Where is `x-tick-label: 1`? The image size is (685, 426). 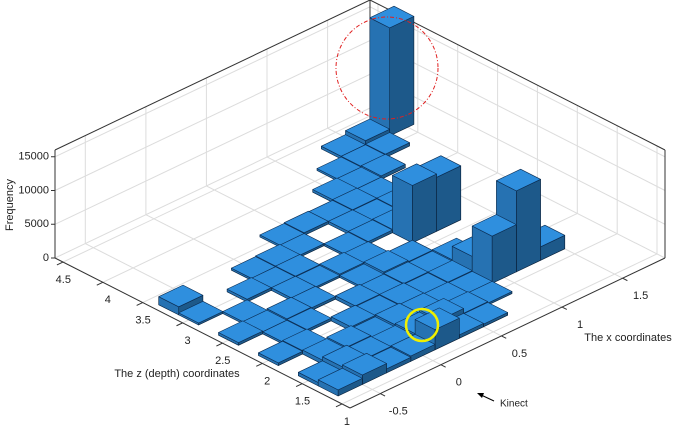 x-tick-label: 1 is located at coordinates (580, 325).